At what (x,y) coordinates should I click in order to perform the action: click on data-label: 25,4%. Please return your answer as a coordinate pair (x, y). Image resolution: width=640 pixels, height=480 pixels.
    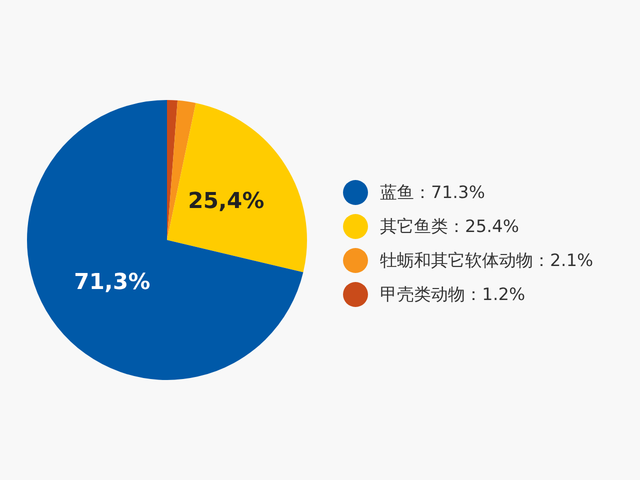
    Looking at the image, I should click on (226, 201).